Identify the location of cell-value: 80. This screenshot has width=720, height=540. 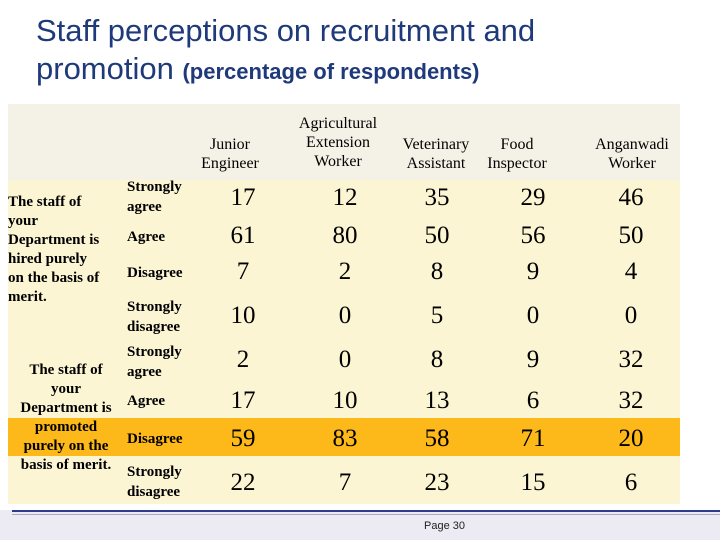
(345, 235).